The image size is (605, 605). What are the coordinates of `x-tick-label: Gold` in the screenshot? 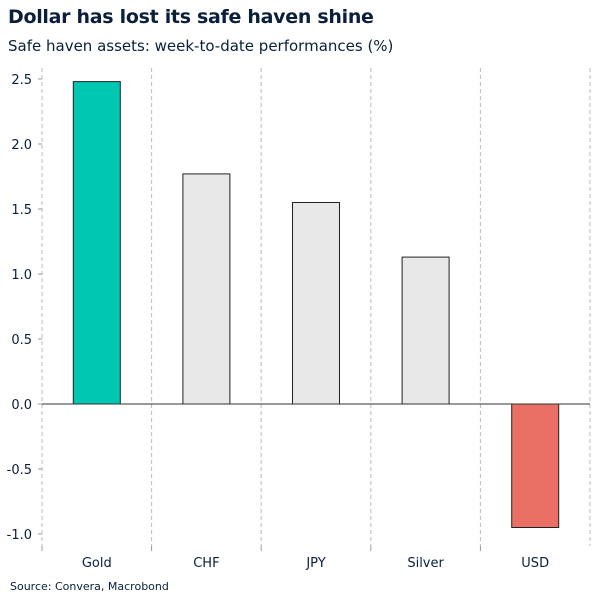 It's located at (97, 563).